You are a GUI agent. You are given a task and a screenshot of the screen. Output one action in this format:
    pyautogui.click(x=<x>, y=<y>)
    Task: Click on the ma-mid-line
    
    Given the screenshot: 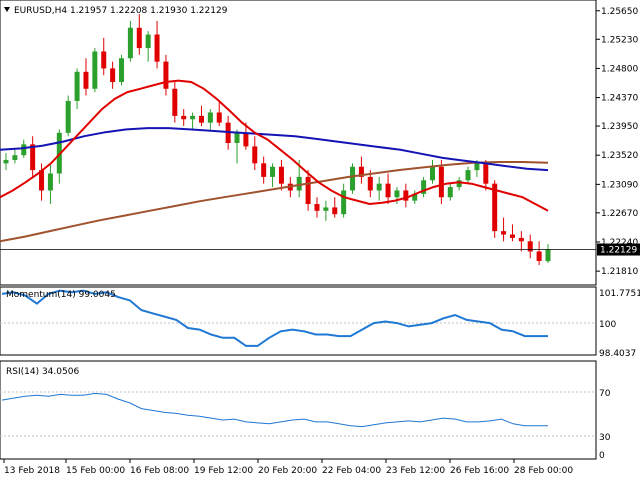 What is the action you would take?
    pyautogui.click(x=274, y=149)
    